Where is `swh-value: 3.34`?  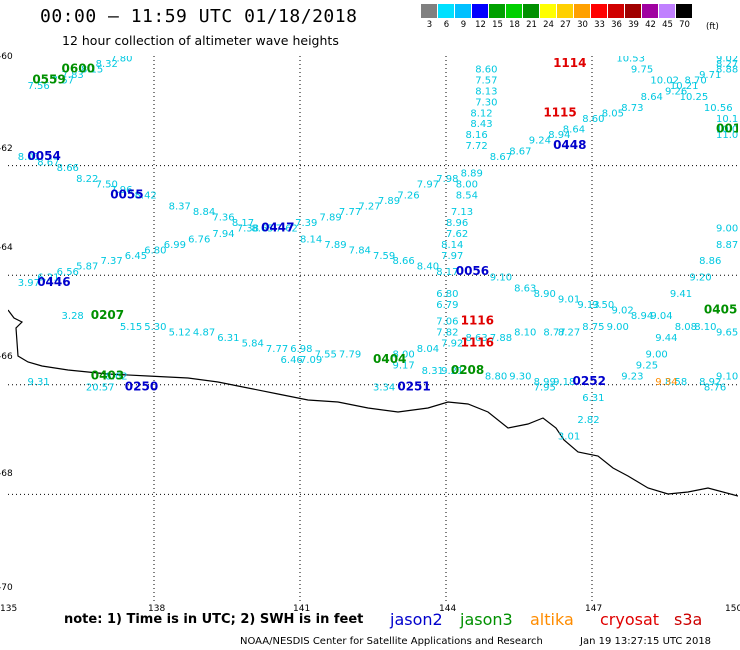 swh-value: 3.34 is located at coordinates (384, 387).